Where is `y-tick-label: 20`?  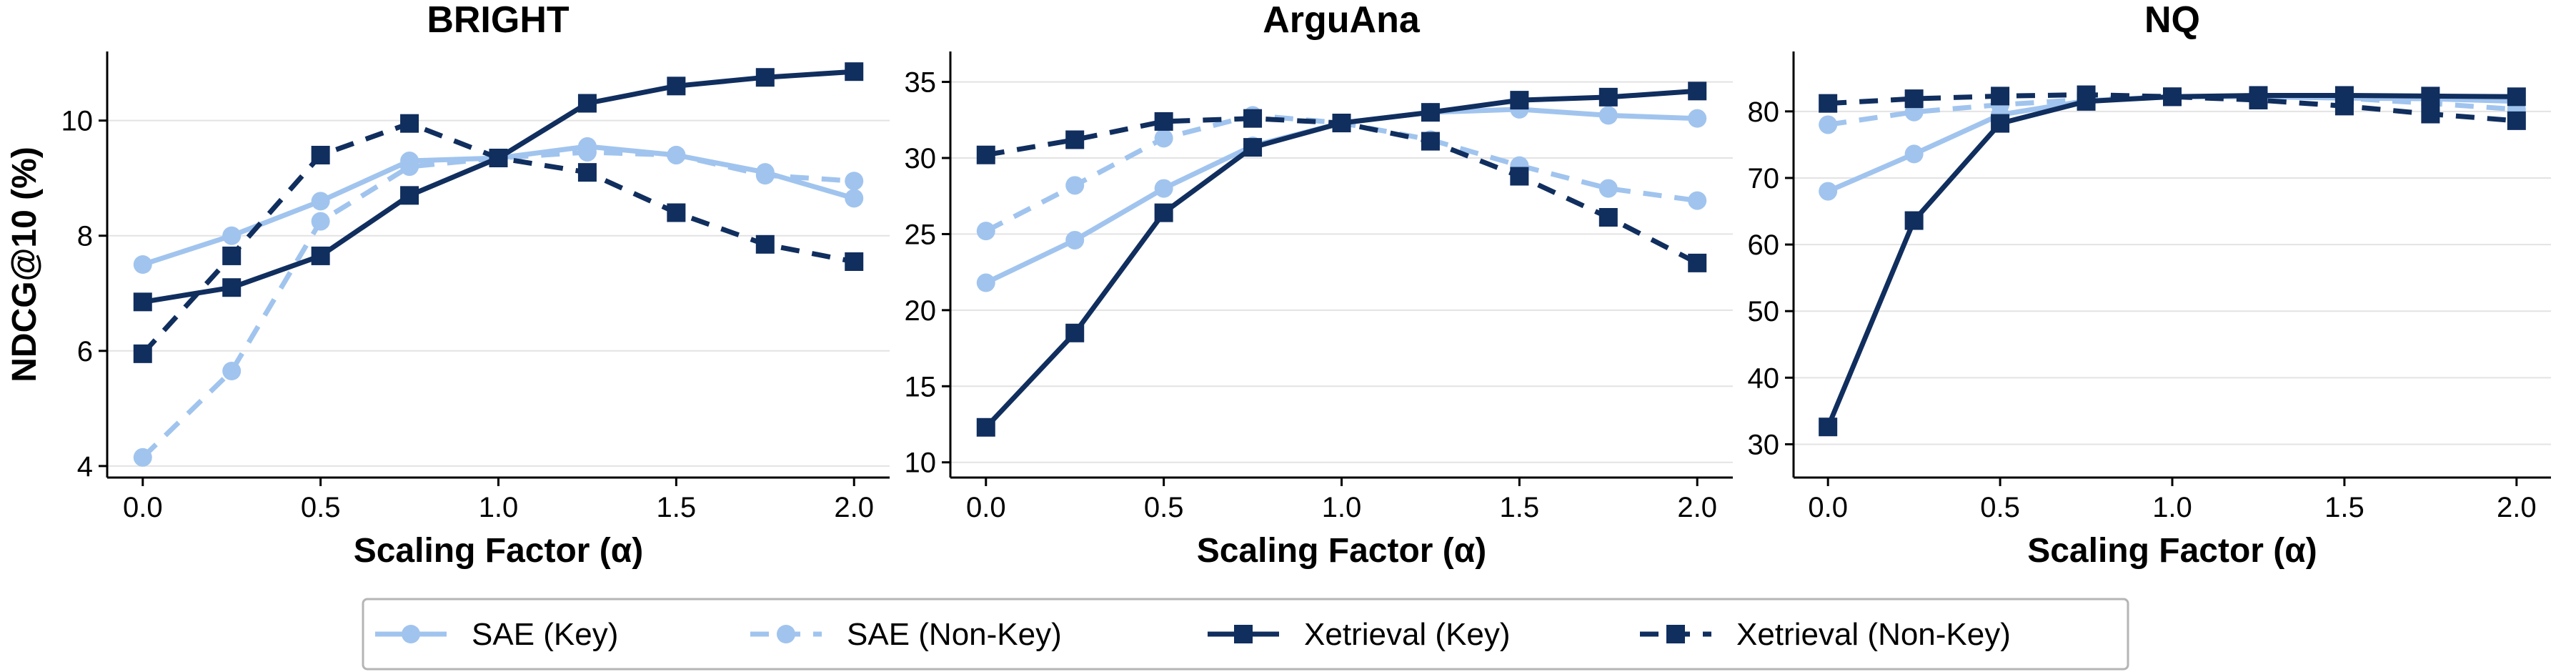 y-tick-label: 20 is located at coordinates (921, 311).